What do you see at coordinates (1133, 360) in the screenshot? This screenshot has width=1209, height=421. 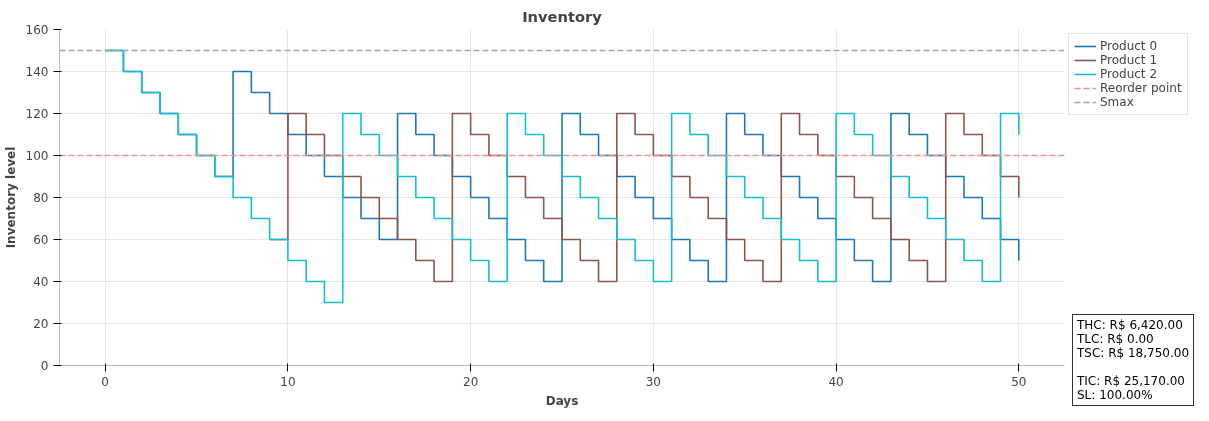 I see `text: THC: R$ 6,420.00 TLC: R$ 0.00 TSC: R$ 18,750.00 TIC: R$ 25,170.00 SL: 100.00%` at bounding box center [1133, 360].